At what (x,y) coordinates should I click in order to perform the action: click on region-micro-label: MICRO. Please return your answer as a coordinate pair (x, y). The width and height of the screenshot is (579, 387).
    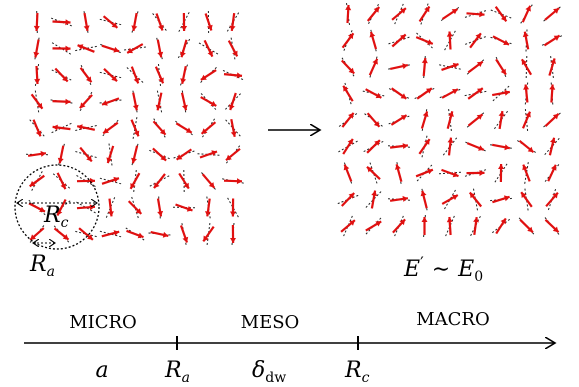
    Looking at the image, I should click on (103, 322).